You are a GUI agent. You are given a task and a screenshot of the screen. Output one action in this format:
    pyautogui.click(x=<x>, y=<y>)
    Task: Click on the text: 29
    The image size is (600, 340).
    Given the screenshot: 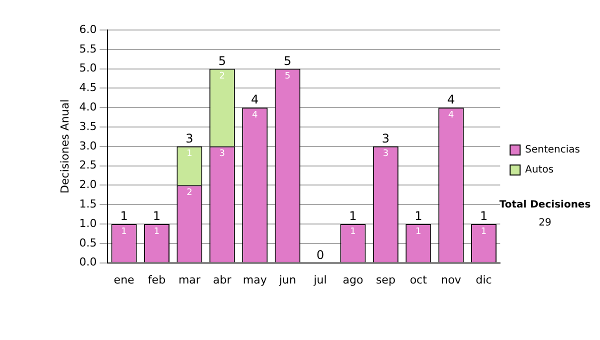 What is the action you would take?
    pyautogui.click(x=545, y=223)
    